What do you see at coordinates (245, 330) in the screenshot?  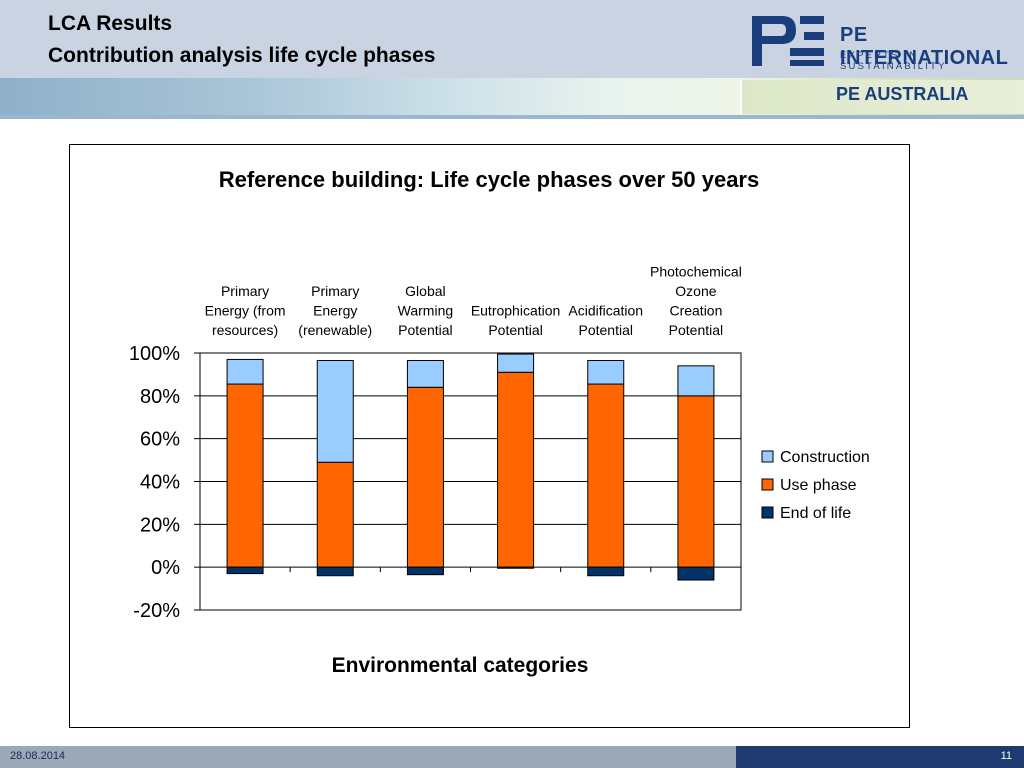 I see `category-label: resources)` at bounding box center [245, 330].